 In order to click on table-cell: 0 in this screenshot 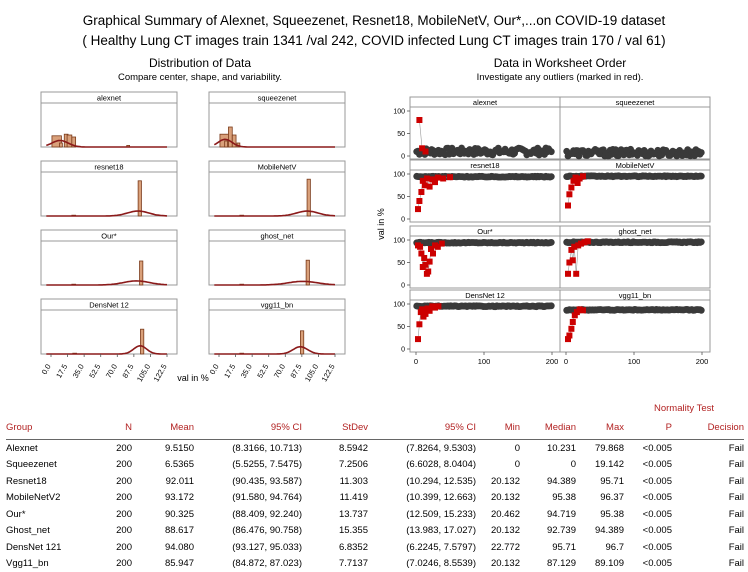, I will do `click(498, 448)`.